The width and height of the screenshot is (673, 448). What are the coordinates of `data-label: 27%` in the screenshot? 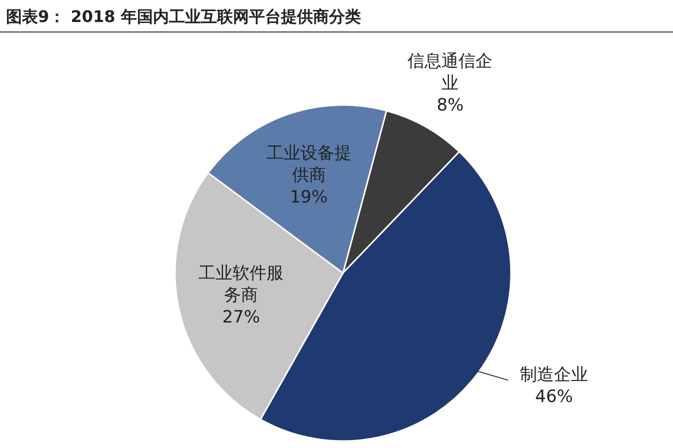 It's located at (241, 318).